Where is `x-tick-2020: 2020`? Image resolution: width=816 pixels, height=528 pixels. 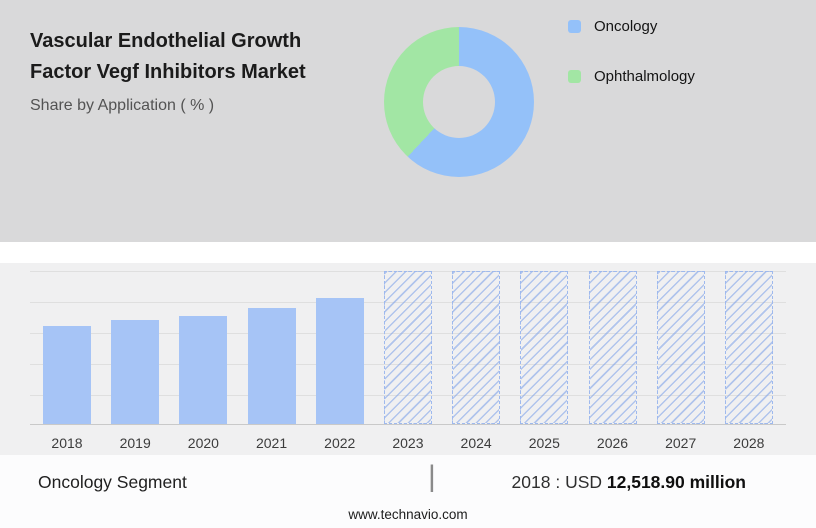 x-tick-2020: 2020 is located at coordinates (203, 443).